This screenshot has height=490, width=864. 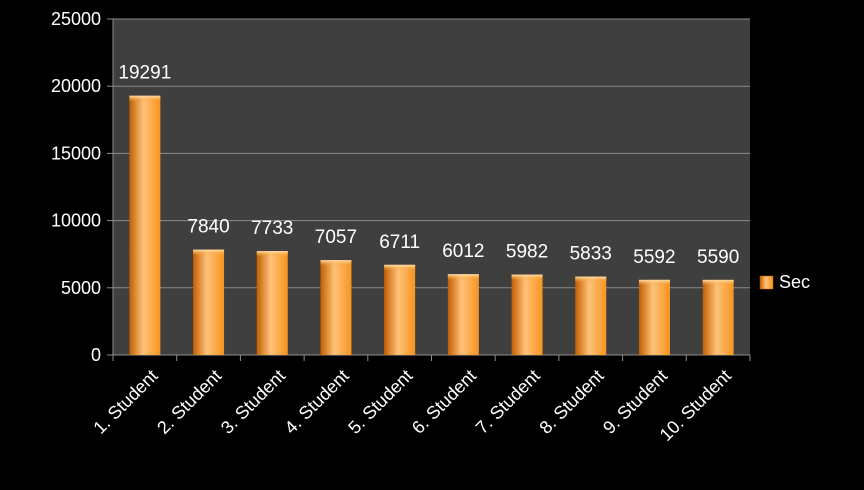 What do you see at coordinates (76, 19) in the screenshot?
I see `y-tick-label: 25000` at bounding box center [76, 19].